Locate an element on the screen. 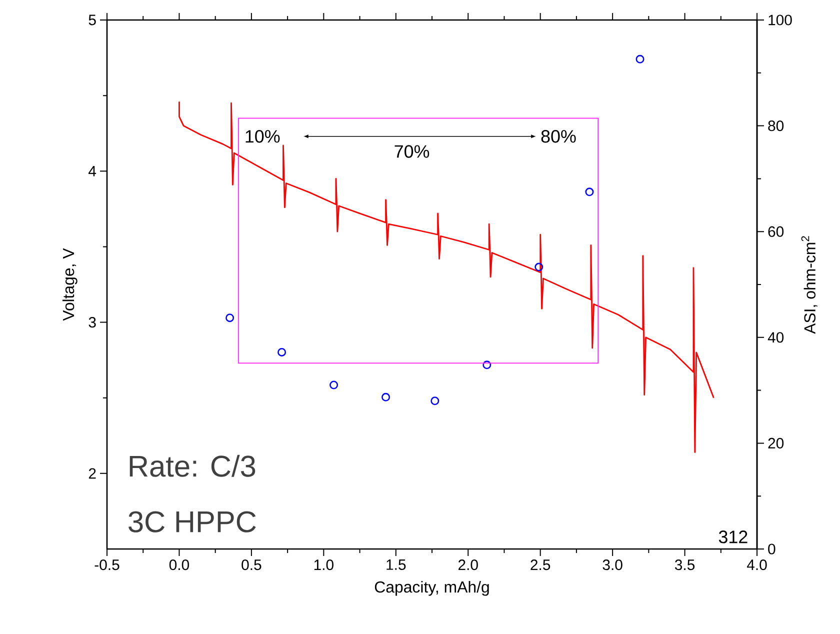  y2-axis-title: ASI, ohm-cm$^{2}$ is located at coordinates (809, 285).